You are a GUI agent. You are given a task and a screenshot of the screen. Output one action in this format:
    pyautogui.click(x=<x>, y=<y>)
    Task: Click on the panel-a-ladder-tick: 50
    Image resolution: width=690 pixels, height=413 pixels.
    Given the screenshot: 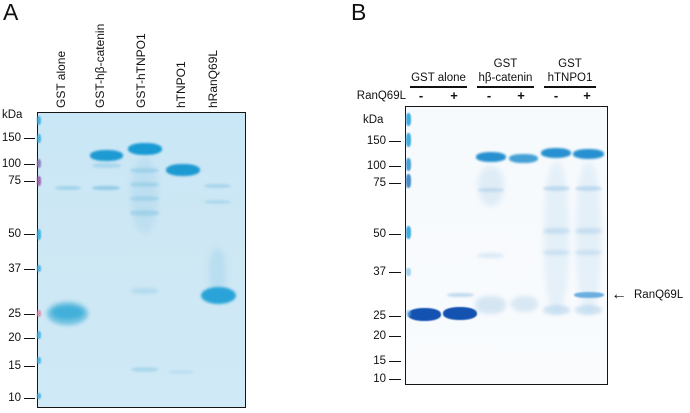 What is the action you would take?
    pyautogui.click(x=17, y=234)
    